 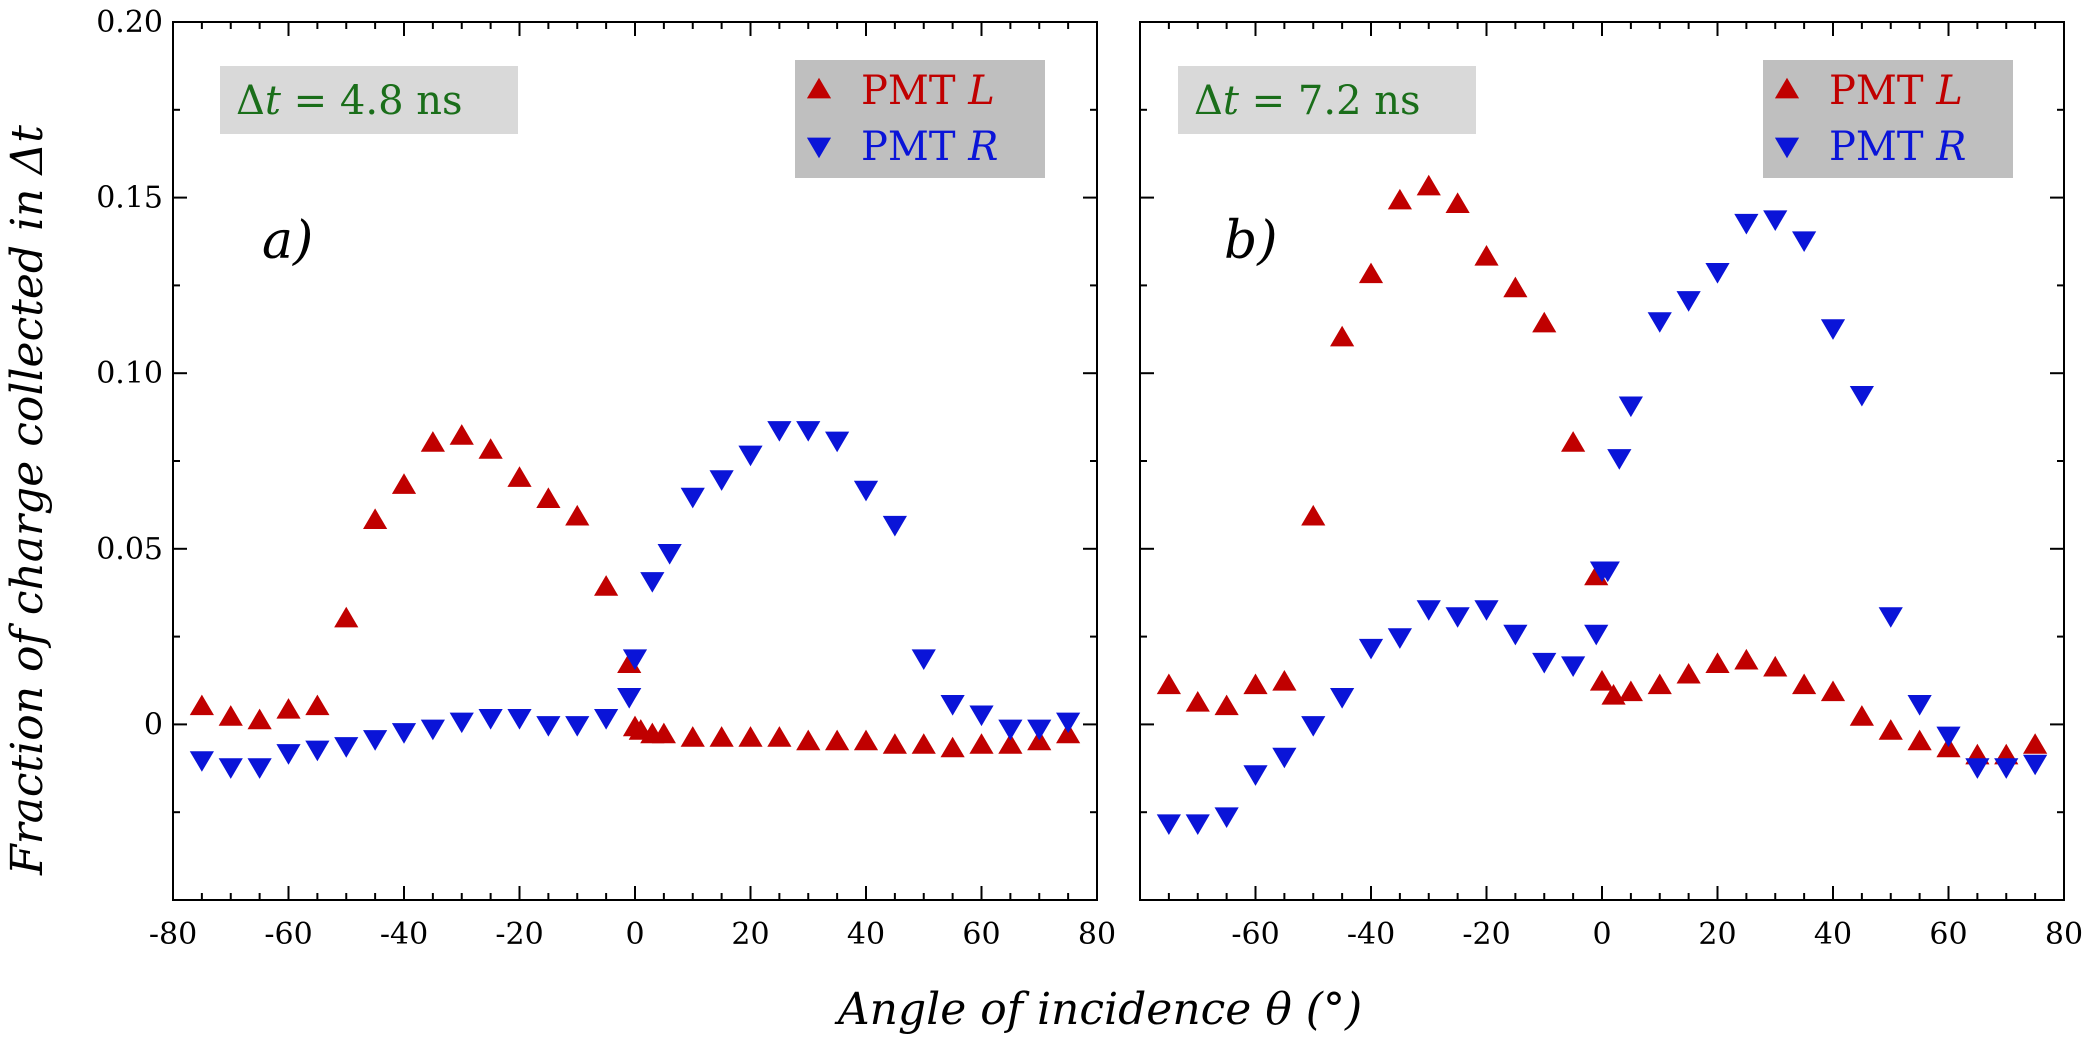 What do you see at coordinates (27, 134) in the screenshot?
I see `y-axis-title-t: t` at bounding box center [27, 134].